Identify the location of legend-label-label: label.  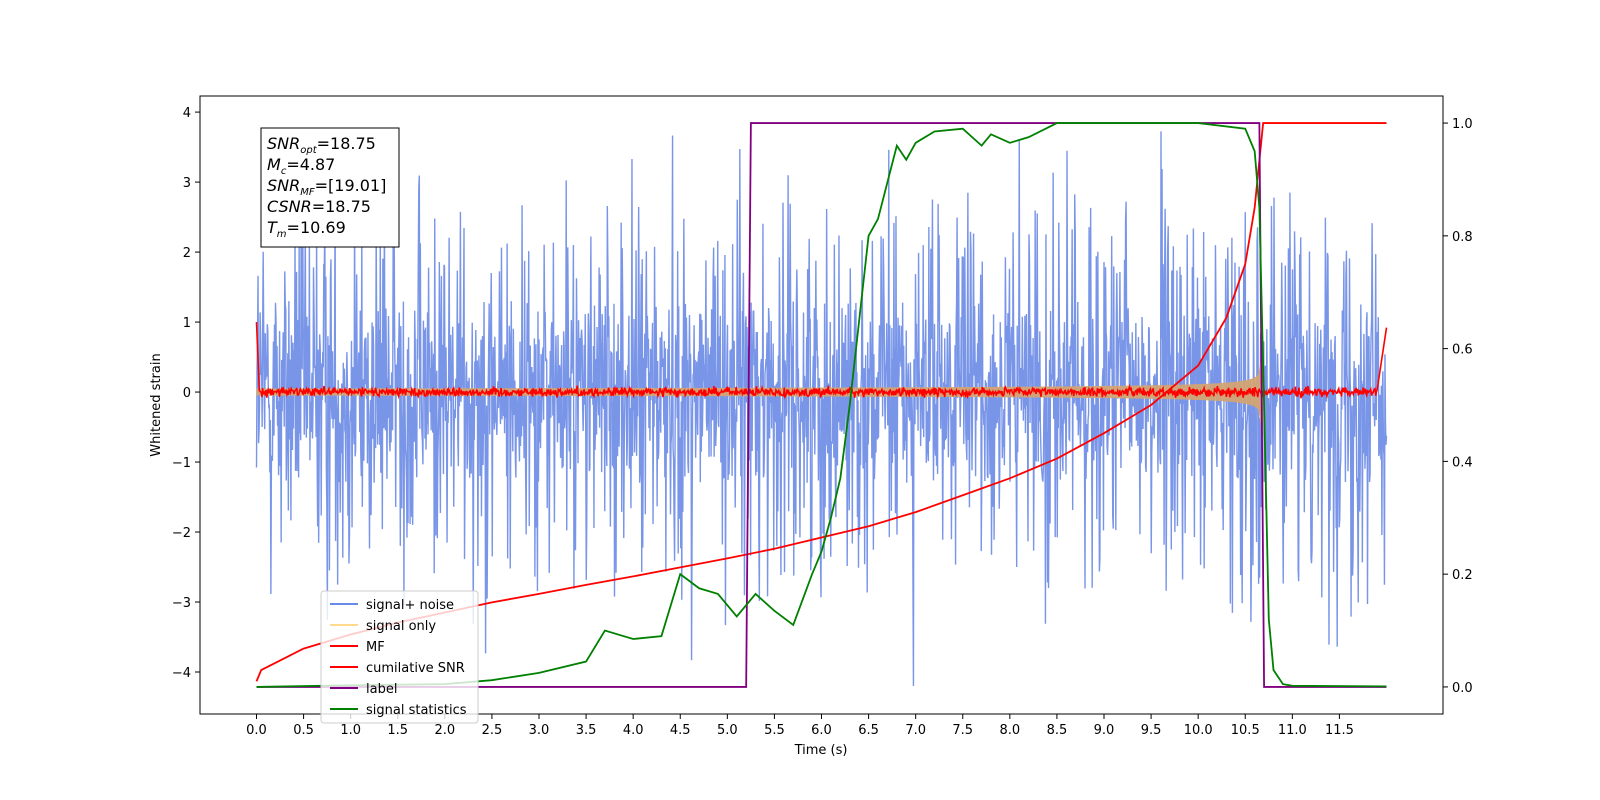
(381, 689).